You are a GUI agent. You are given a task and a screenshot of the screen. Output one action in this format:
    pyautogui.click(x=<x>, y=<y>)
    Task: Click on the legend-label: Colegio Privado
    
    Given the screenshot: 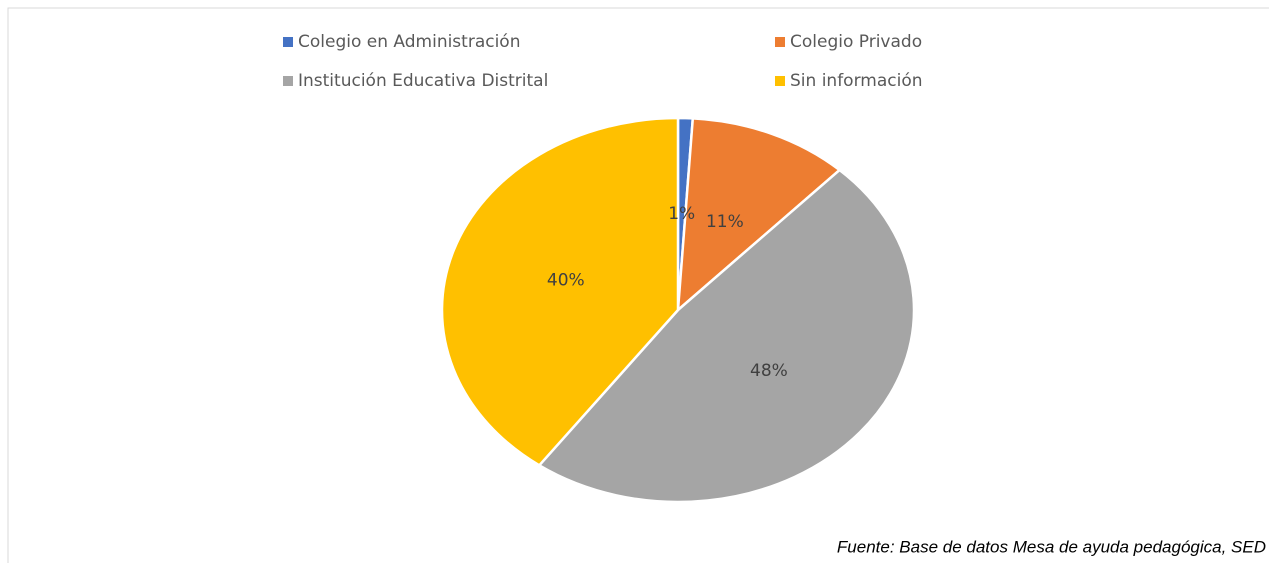 What is the action you would take?
    pyautogui.click(x=856, y=42)
    